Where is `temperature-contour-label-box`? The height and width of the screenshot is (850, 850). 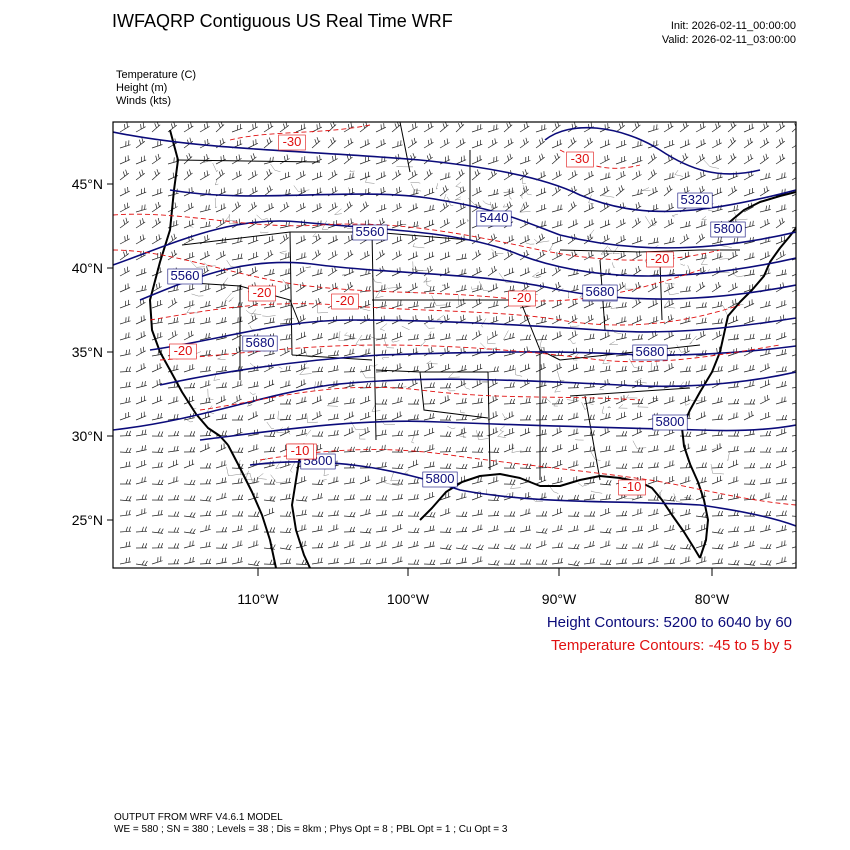
temperature-contour-label-box is located at coordinates (522, 298).